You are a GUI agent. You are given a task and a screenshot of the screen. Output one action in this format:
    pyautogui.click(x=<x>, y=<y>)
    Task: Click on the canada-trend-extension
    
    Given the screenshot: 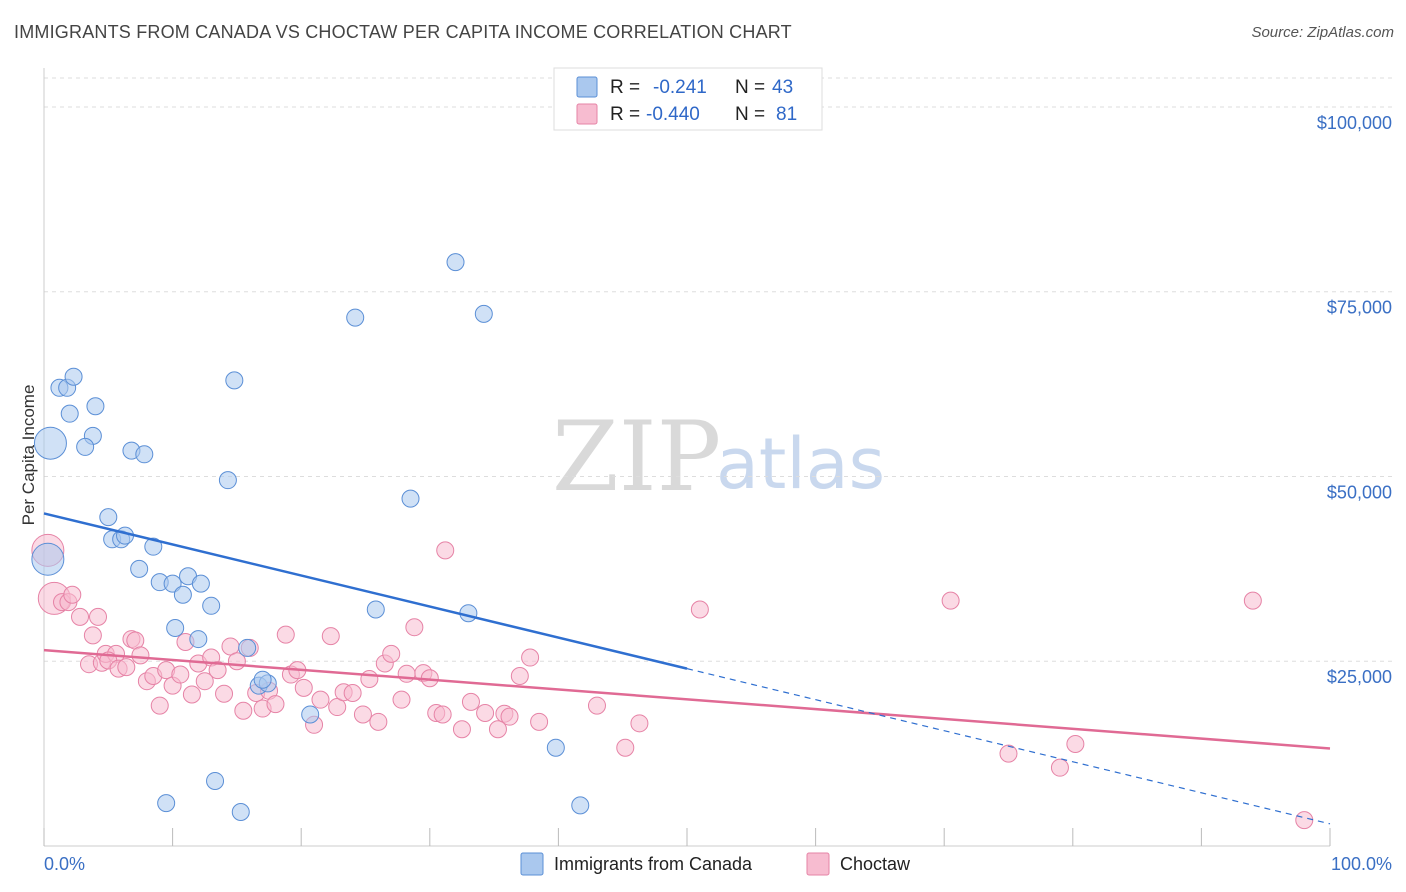 What is the action you would take?
    pyautogui.click(x=1008, y=746)
    